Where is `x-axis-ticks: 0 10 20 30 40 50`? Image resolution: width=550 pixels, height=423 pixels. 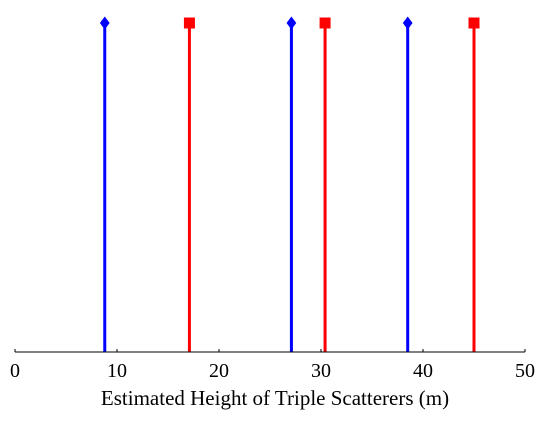
x-axis-ticks: 0 10 20 30 40 50 is located at coordinates (272, 365).